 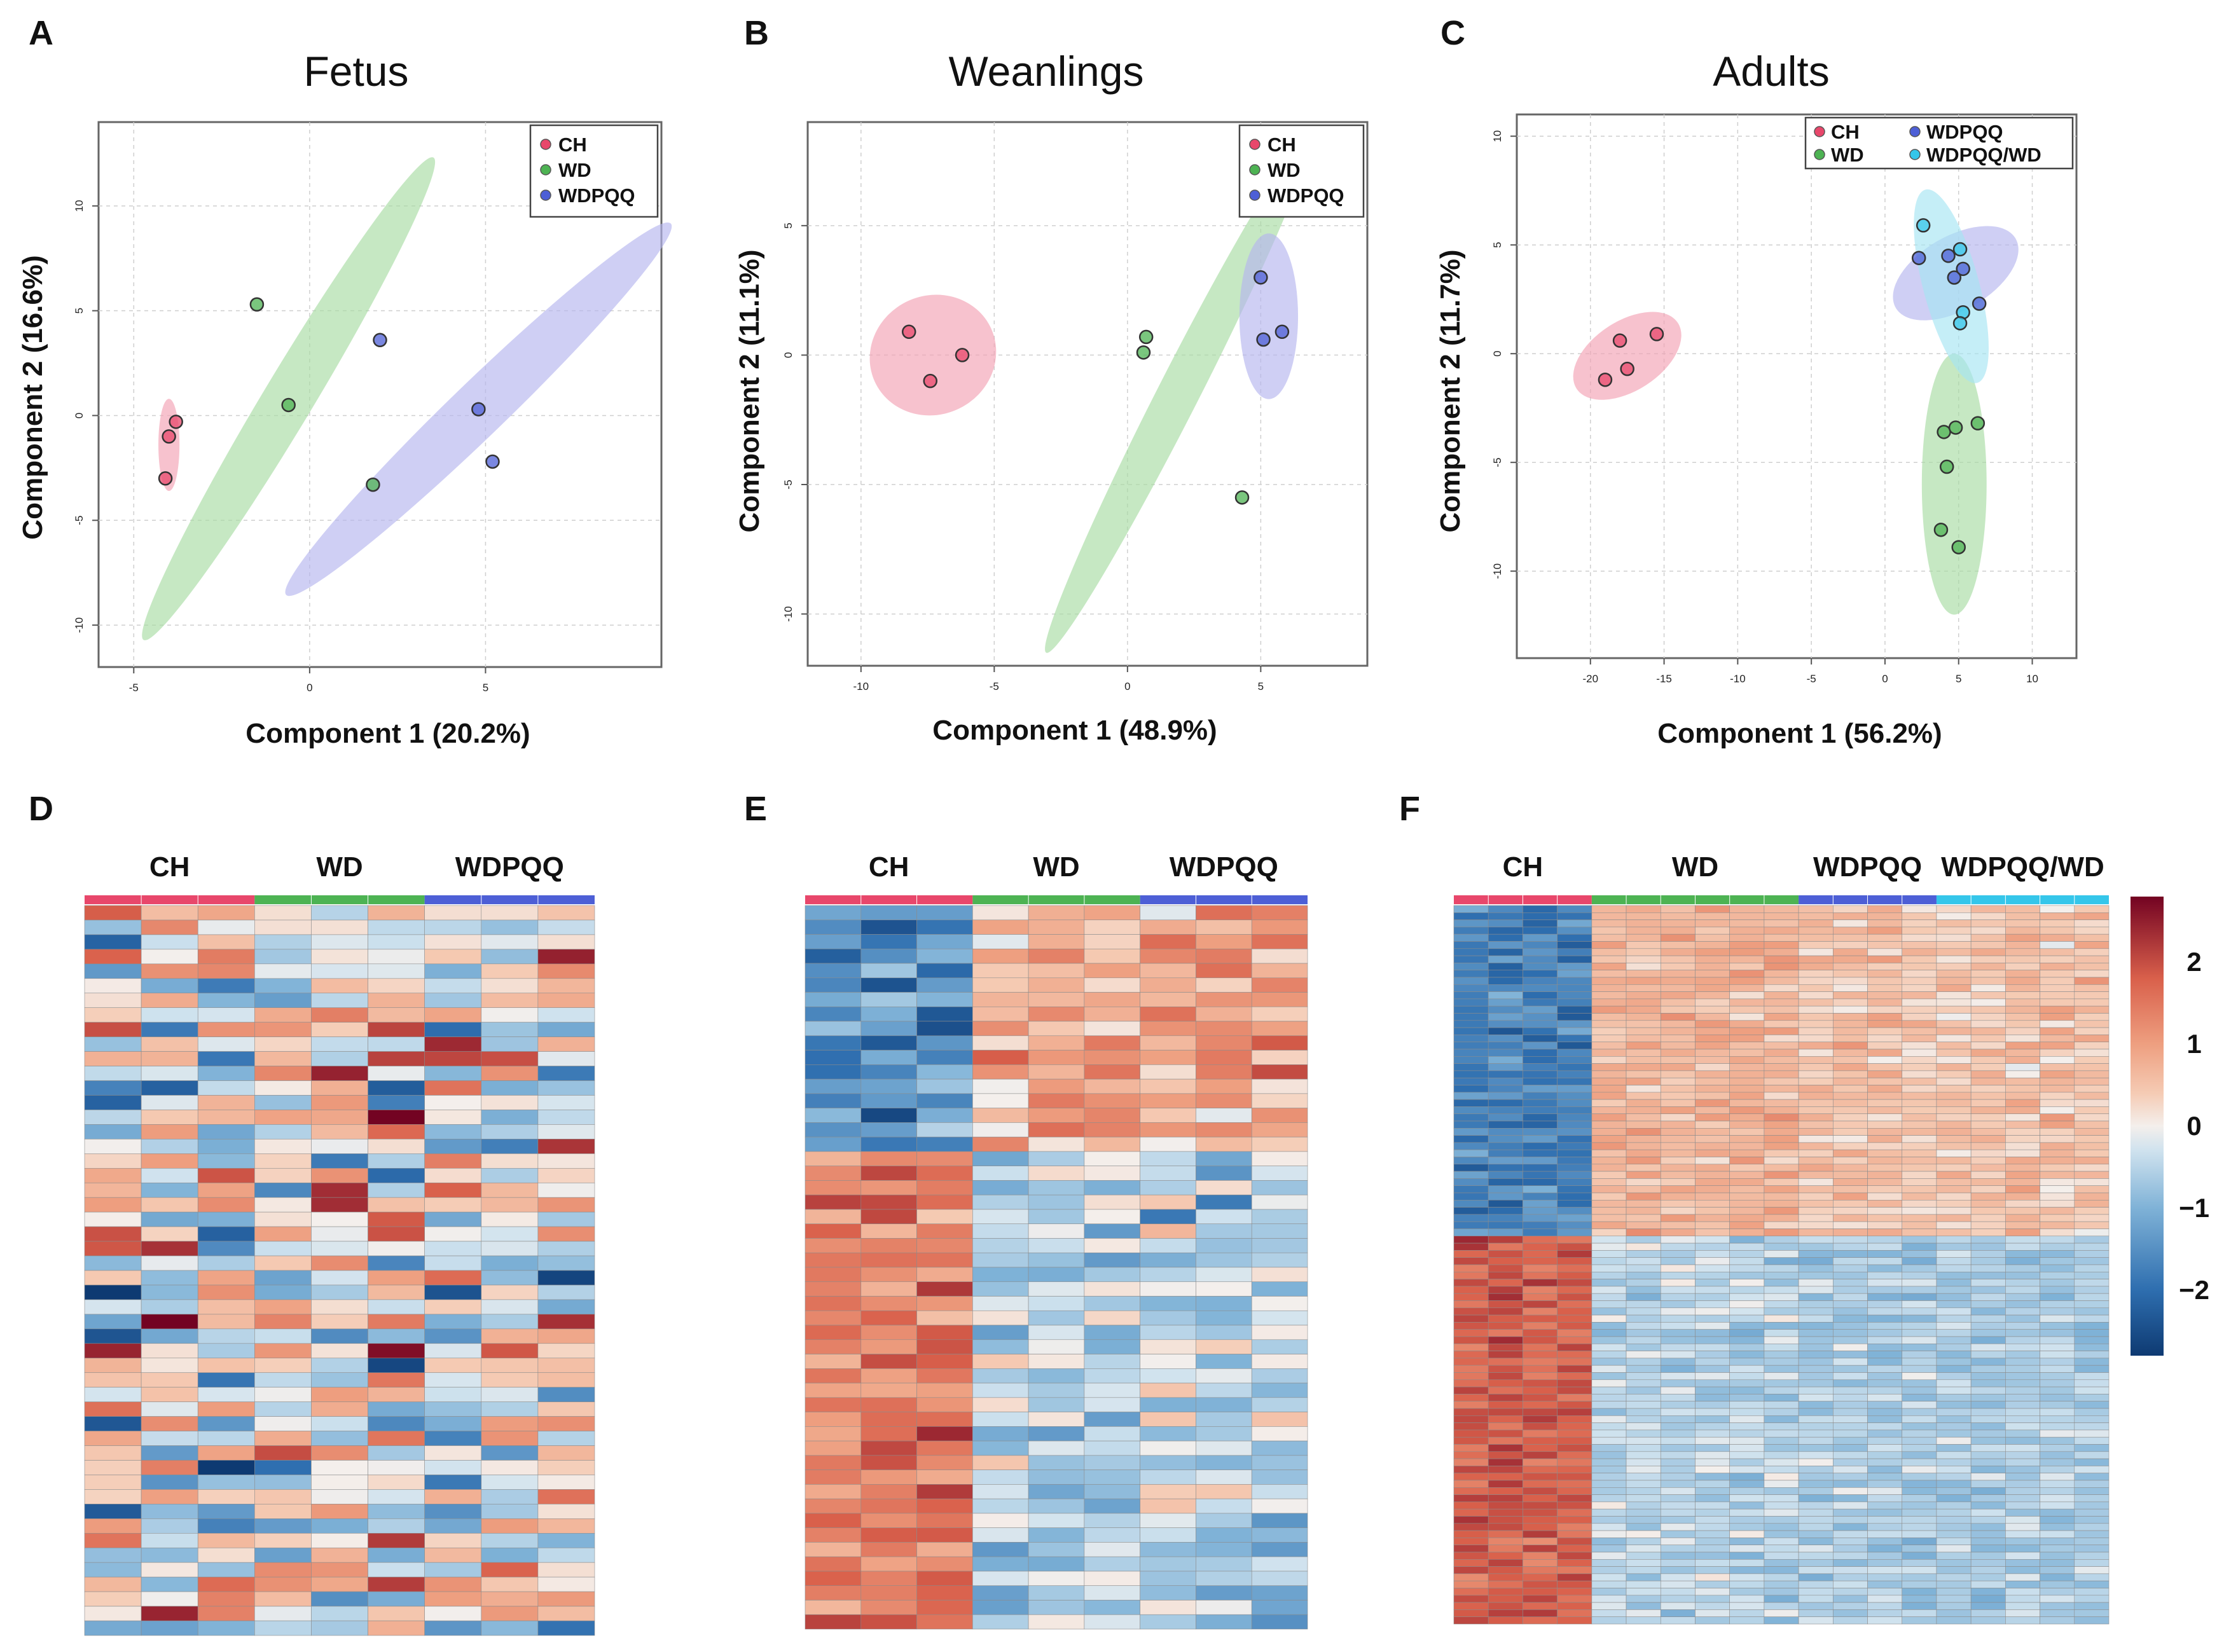 What do you see at coordinates (750, 392) in the screenshot?
I see `y-axis-label-b: Component 2 (11.1%)` at bounding box center [750, 392].